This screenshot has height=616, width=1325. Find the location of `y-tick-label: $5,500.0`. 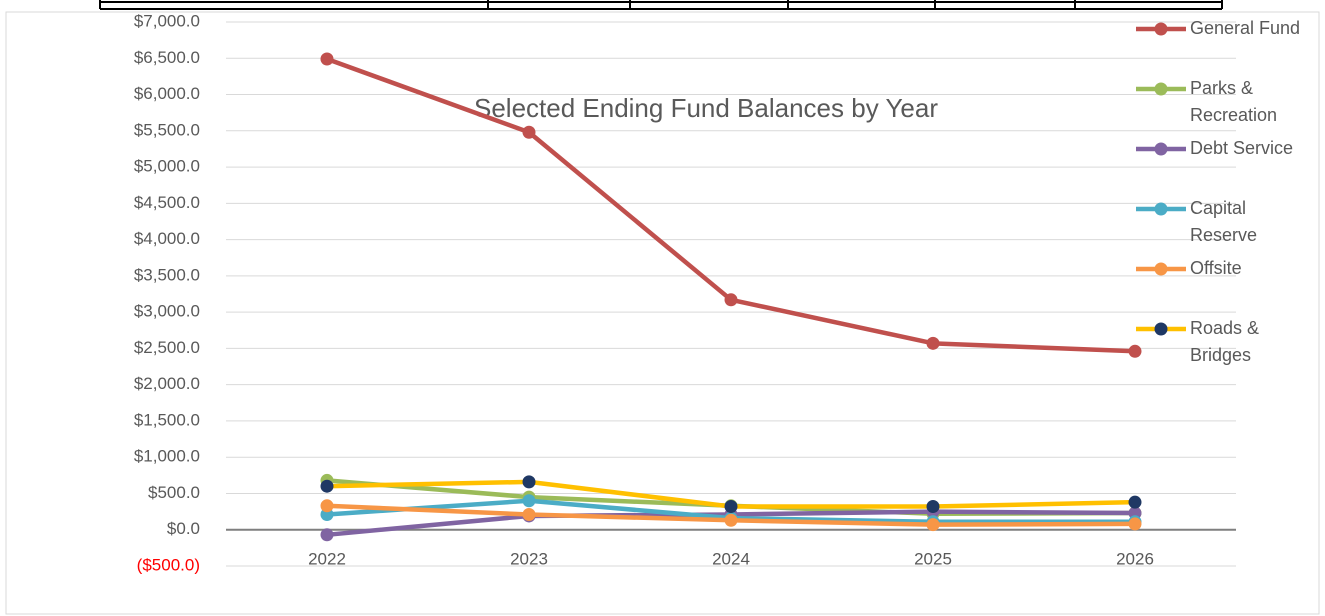

y-tick-label: $5,500.0 is located at coordinates (167, 129).